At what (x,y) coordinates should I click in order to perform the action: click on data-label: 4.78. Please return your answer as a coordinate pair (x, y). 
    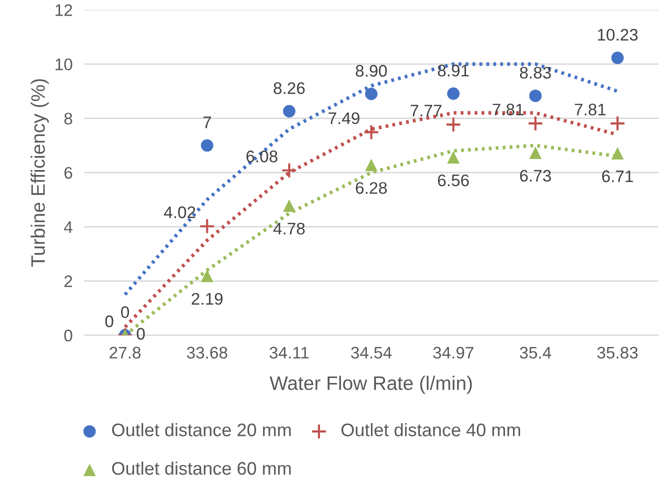
    Looking at the image, I should click on (289, 228).